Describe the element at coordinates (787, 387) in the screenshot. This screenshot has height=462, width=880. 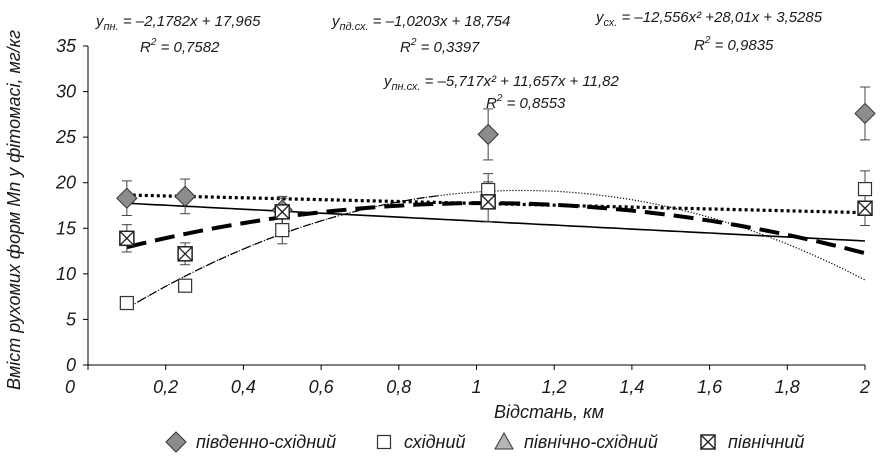
I see `x-tick-label: 1,8` at that location.